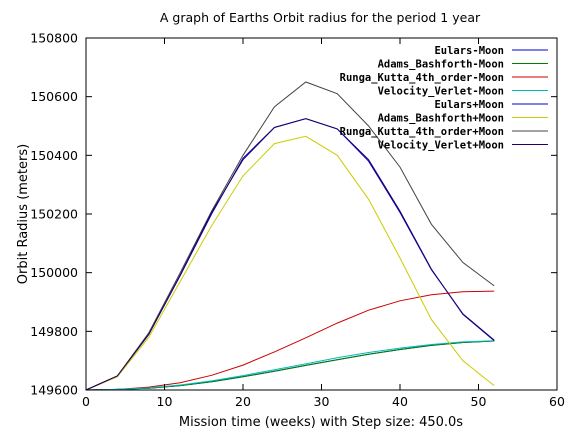  What do you see at coordinates (54, 214) in the screenshot?
I see `y-tick-label: 150200` at bounding box center [54, 214].